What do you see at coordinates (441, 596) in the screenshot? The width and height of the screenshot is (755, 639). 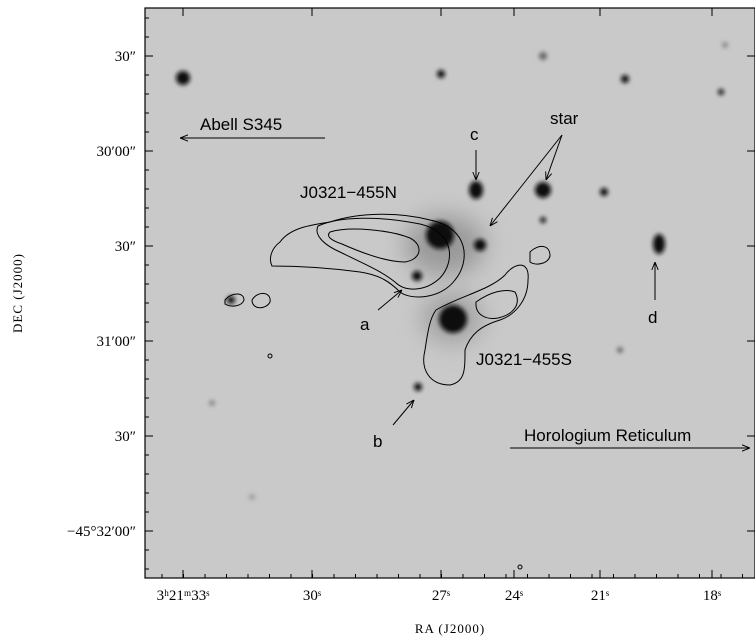 I see `x-tick-label: 27ˢ` at bounding box center [441, 596].